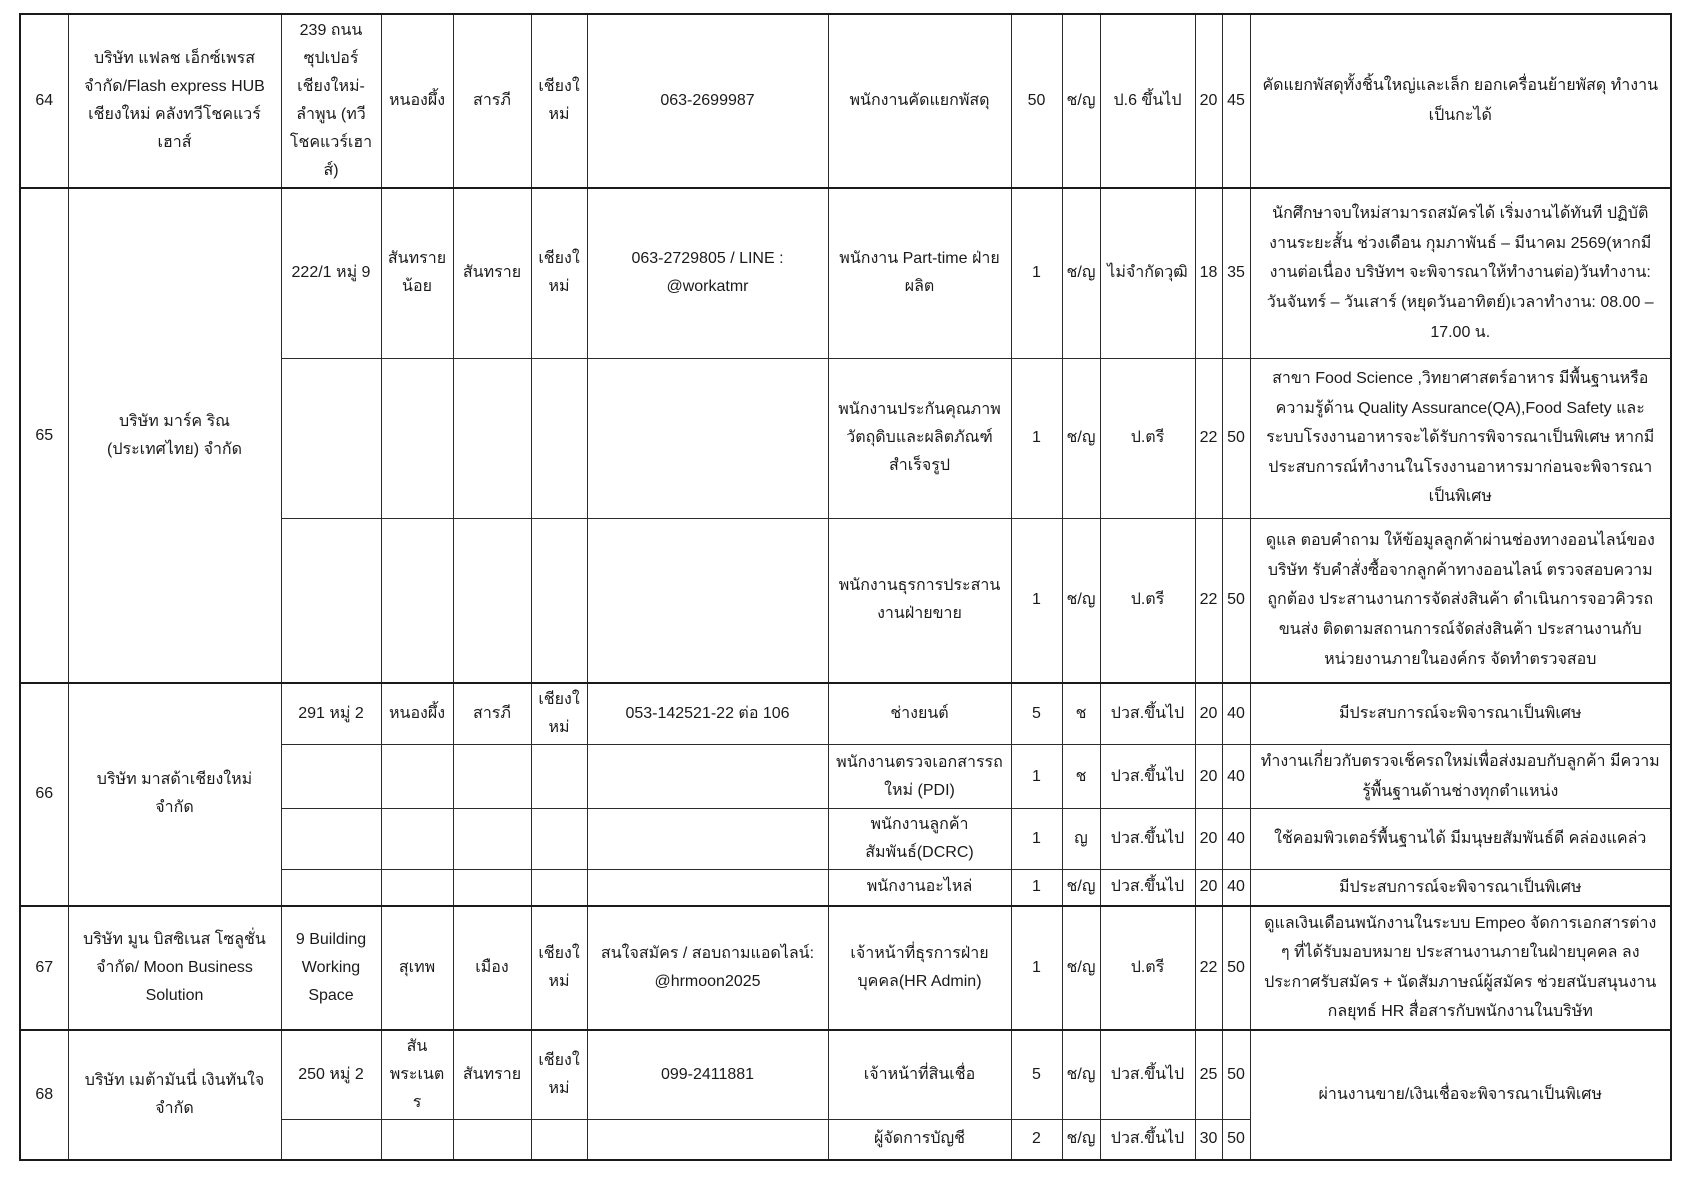  What do you see at coordinates (1460, 1095) in the screenshot?
I see `cell-note: ผ่านงานขาย/เงินเชื่อจะพิจารณาเป็นพิเศษ` at bounding box center [1460, 1095].